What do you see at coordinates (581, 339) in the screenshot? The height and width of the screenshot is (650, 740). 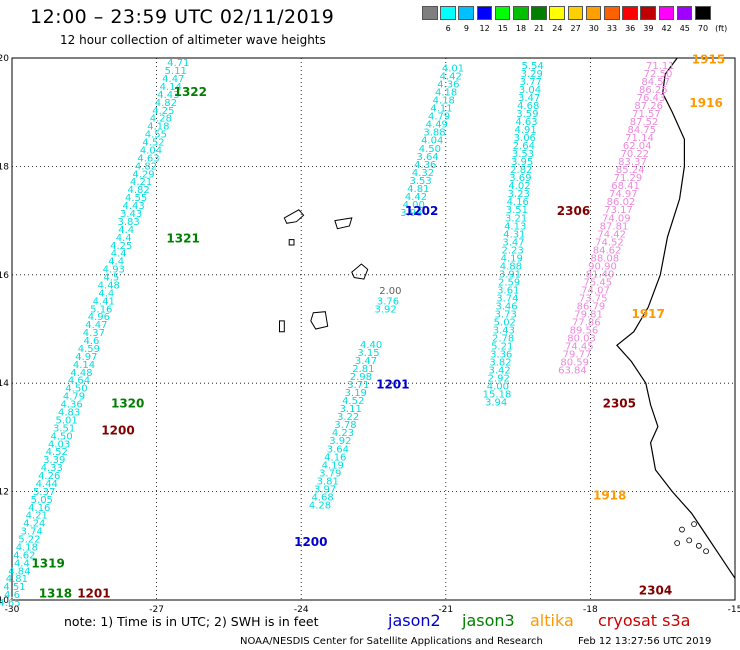 I see `wave-height-value: 80.03` at bounding box center [581, 339].